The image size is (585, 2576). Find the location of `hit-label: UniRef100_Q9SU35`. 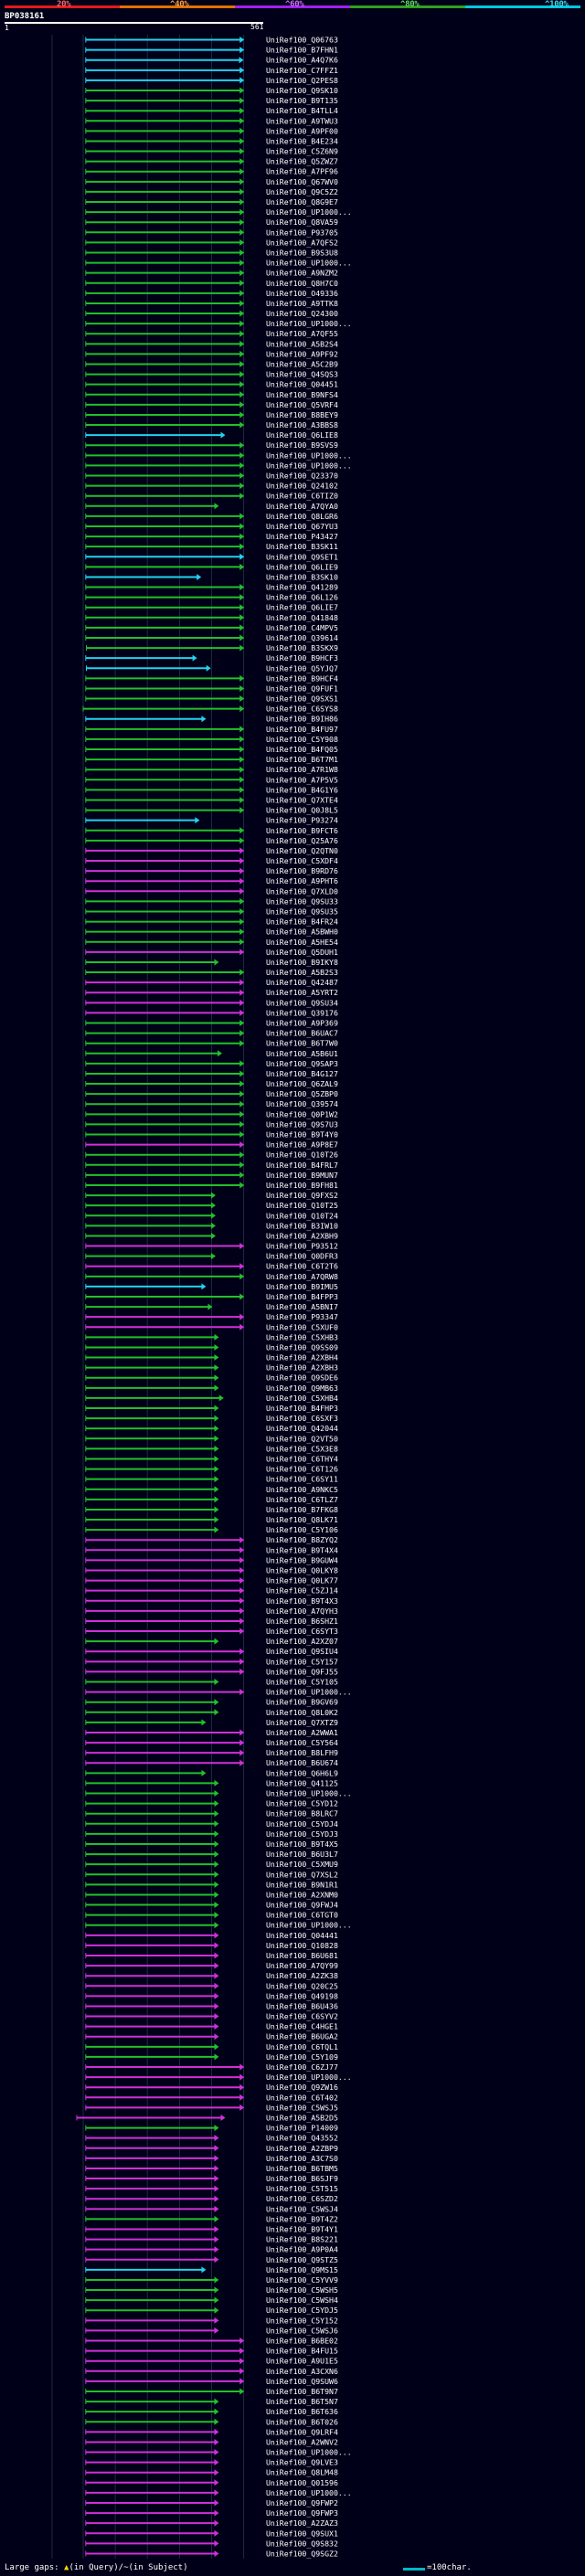

hit-label: UniRef100_Q9SU35 is located at coordinates (302, 911).